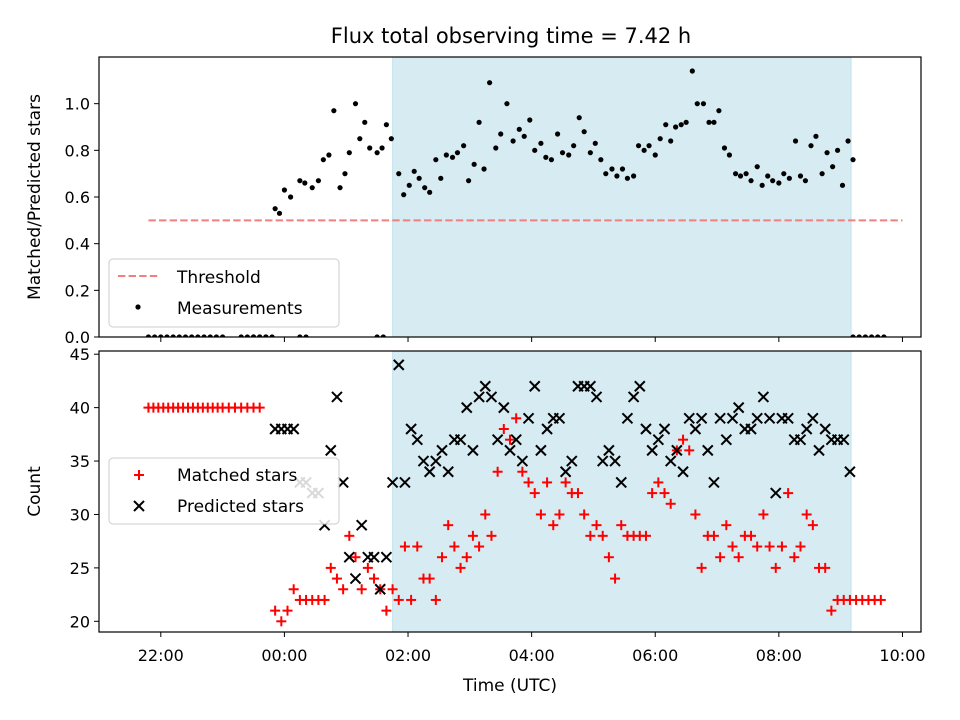  Describe the element at coordinates (237, 476) in the screenshot. I see `legend-matched-label: Matched stars` at that location.